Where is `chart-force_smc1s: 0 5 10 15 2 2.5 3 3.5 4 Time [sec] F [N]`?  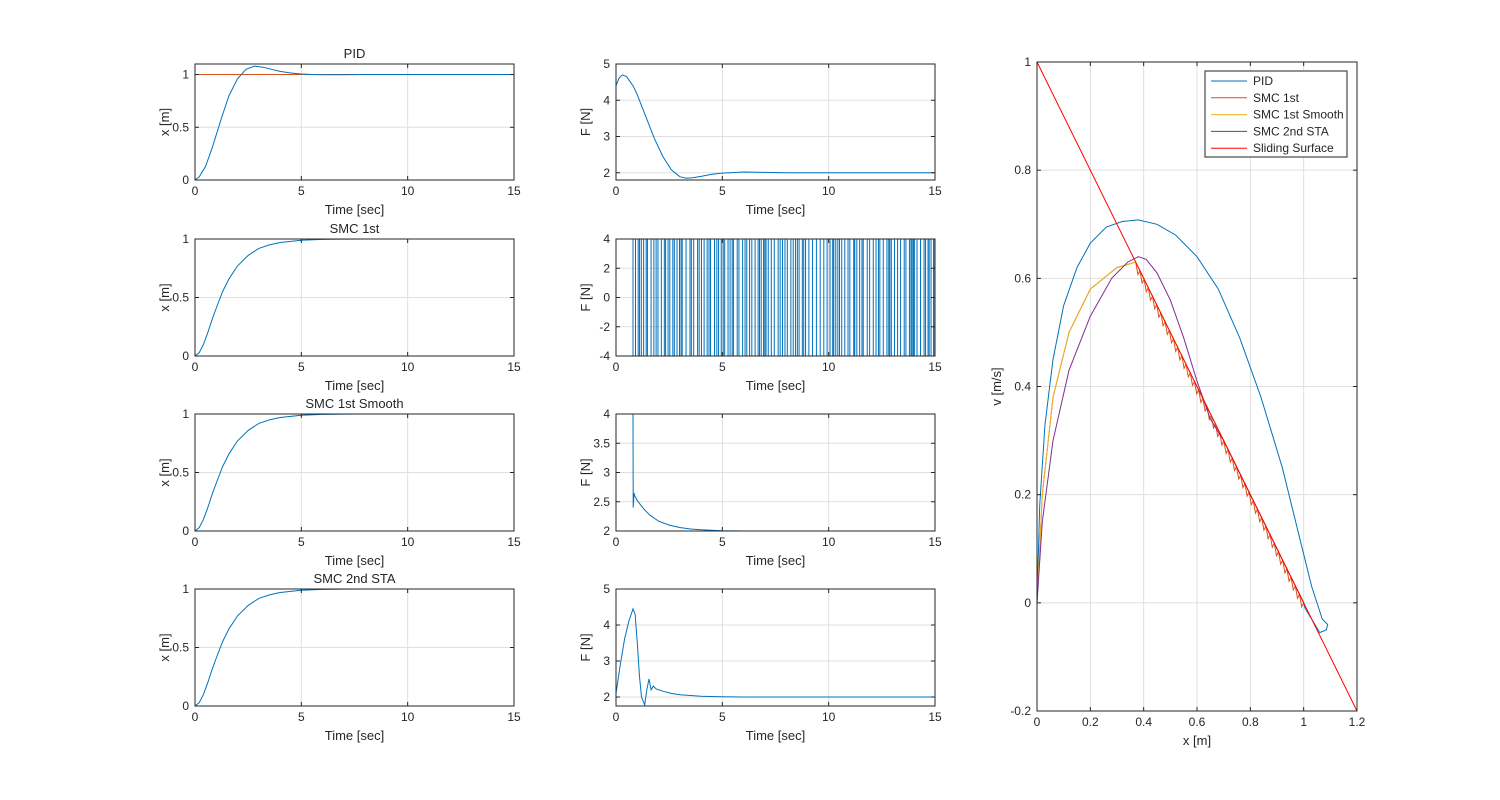
chart-force_smc1s: 0 5 10 15 2 2.5 3 3.5 4 Time [sec] F [N] is located at coordinates (760, 487).